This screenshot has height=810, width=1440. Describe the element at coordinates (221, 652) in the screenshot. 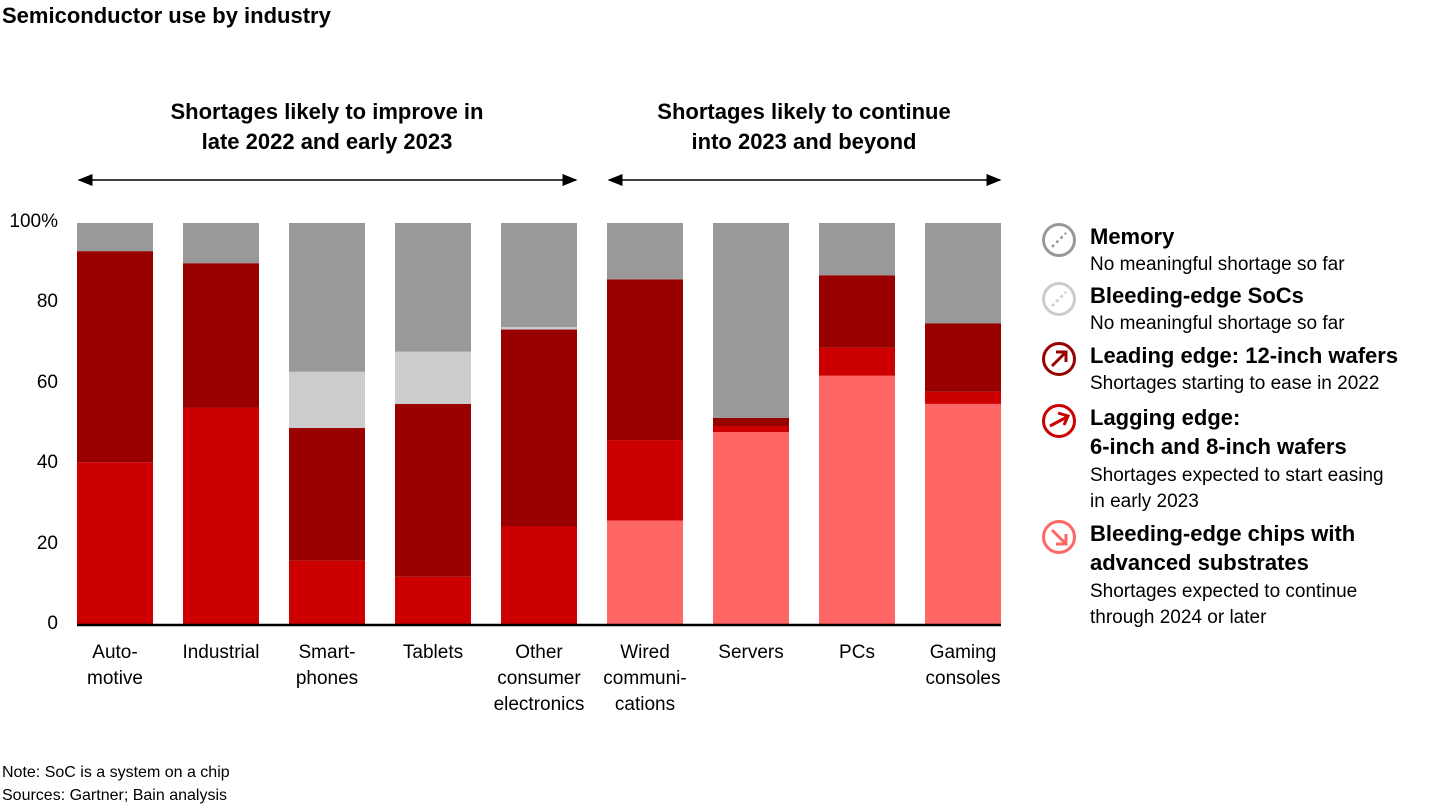

I see `x-tick-label: Industrial` at that location.